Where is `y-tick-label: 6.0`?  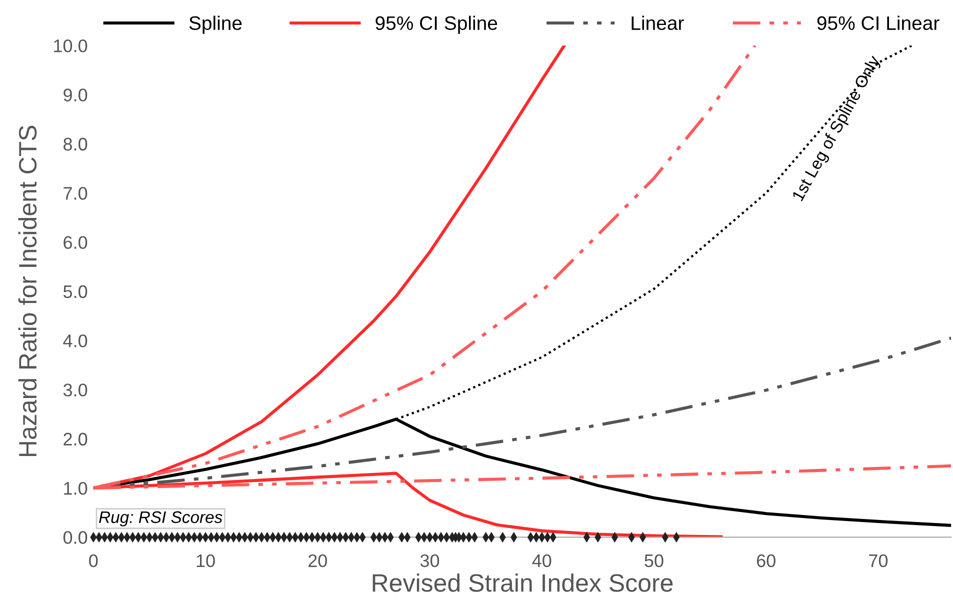
y-tick-label: 6.0 is located at coordinates (76, 242).